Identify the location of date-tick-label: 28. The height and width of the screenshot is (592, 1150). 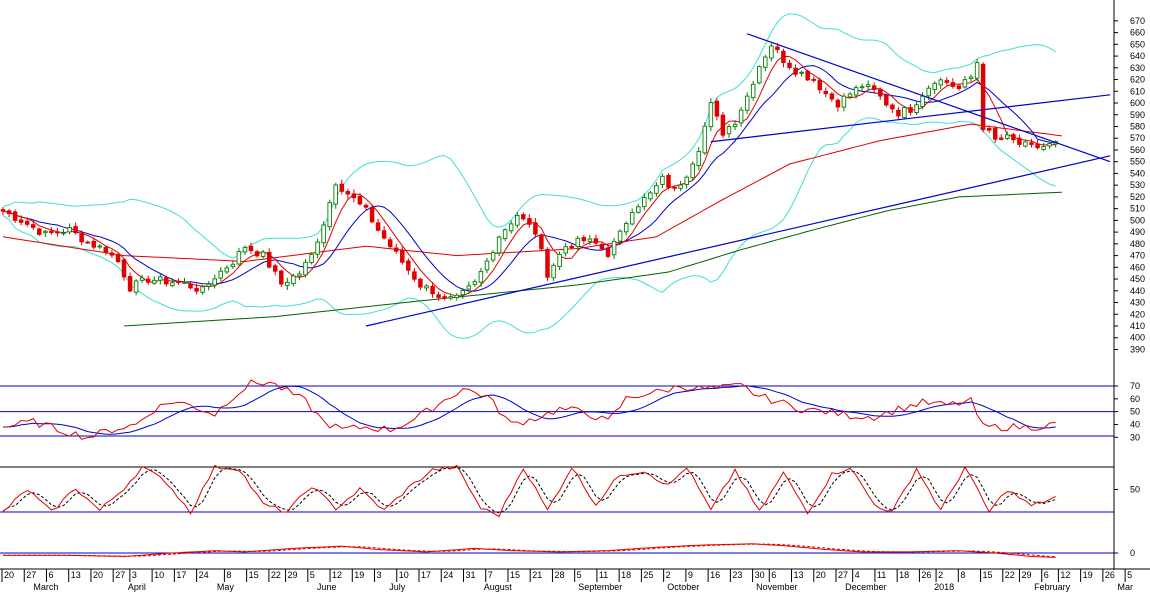
(559, 575).